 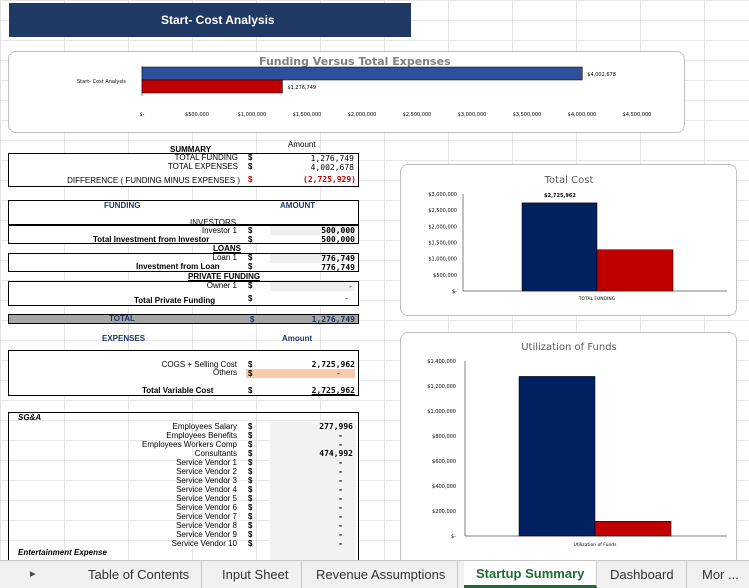 What do you see at coordinates (444, 512) in the screenshot?
I see `utilization-tick-label: $200,000` at bounding box center [444, 512].